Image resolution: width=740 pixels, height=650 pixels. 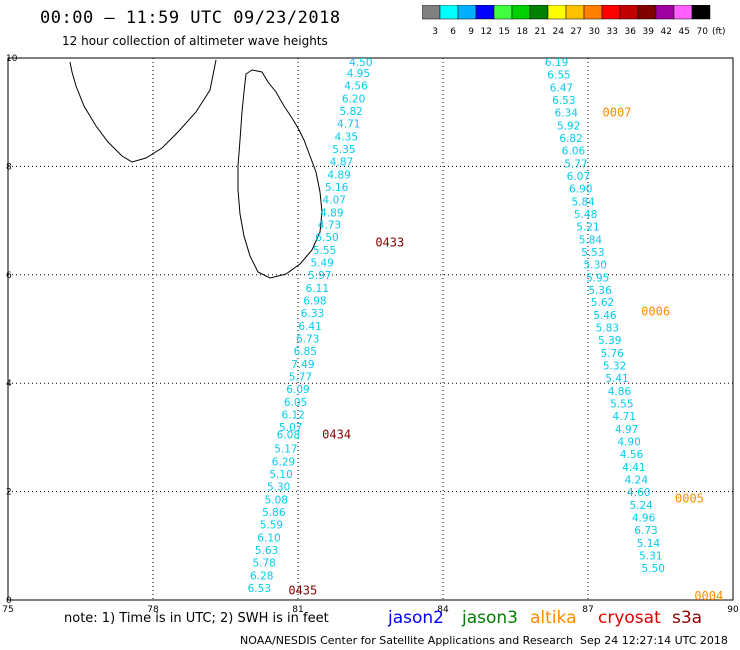 I want to click on swh-value-label: 5.76, so click(x=612, y=354).